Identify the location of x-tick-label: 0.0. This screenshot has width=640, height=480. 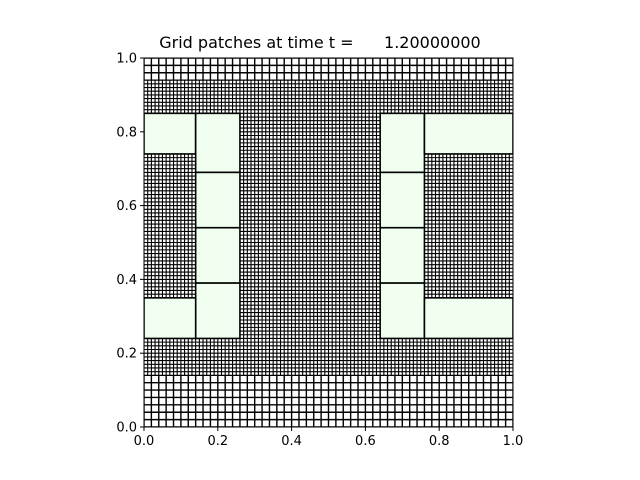
(144, 441).